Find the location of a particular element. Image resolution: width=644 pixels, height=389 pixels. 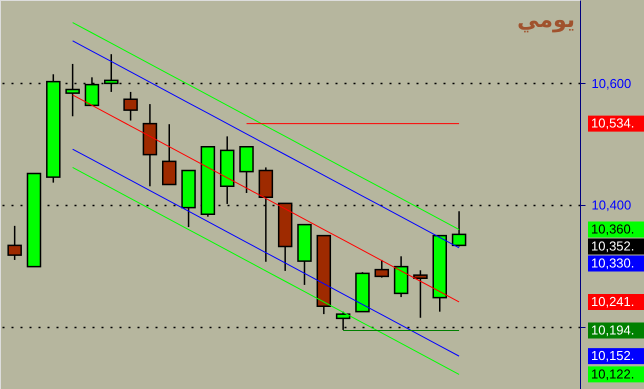

text: 10,241. is located at coordinates (612, 301).